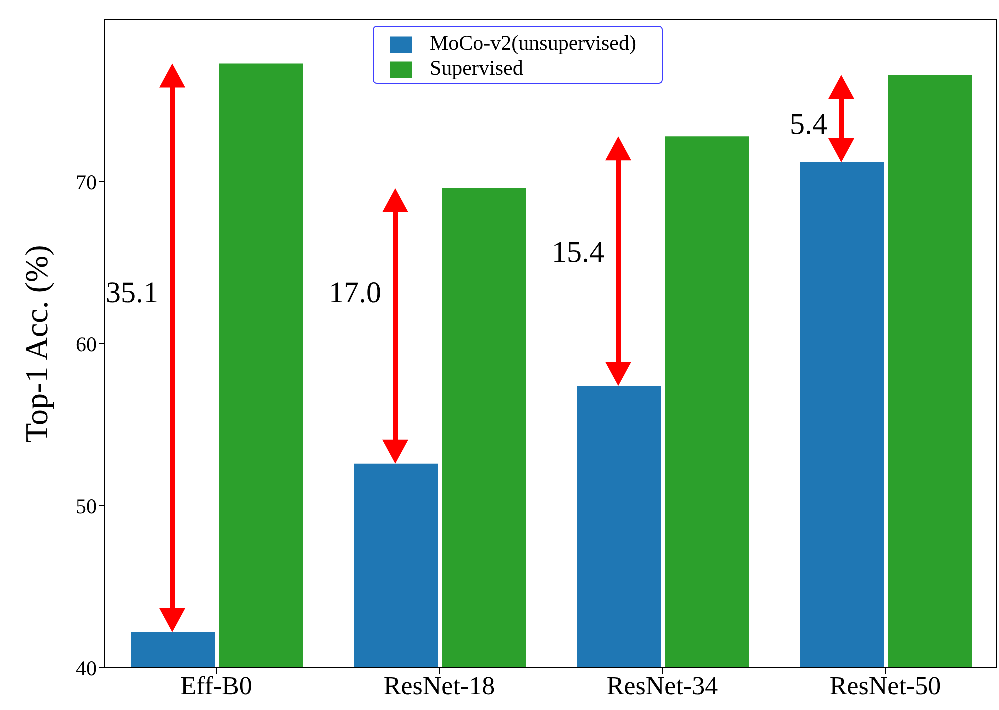  Describe the element at coordinates (132, 293) in the screenshot. I see `annotation: 35.1` at that location.